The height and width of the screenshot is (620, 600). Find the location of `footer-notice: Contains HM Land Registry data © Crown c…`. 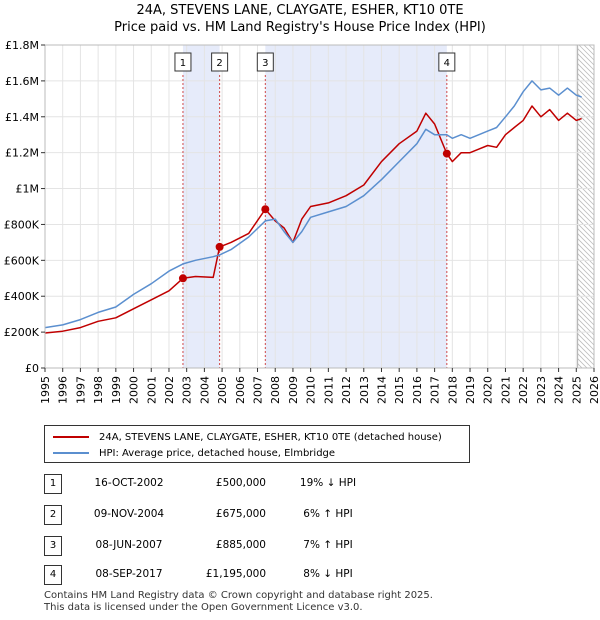

footer-notice: Contains HM Land Registry data © Crown c… is located at coordinates (238, 602).